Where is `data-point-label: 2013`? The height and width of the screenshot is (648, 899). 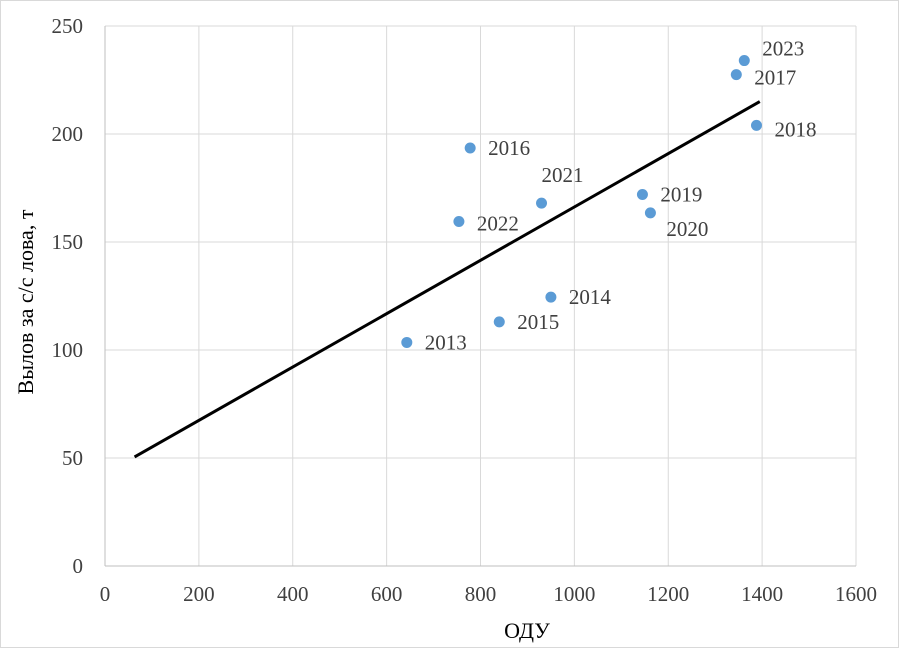
data-point-label: 2013 is located at coordinates (446, 342).